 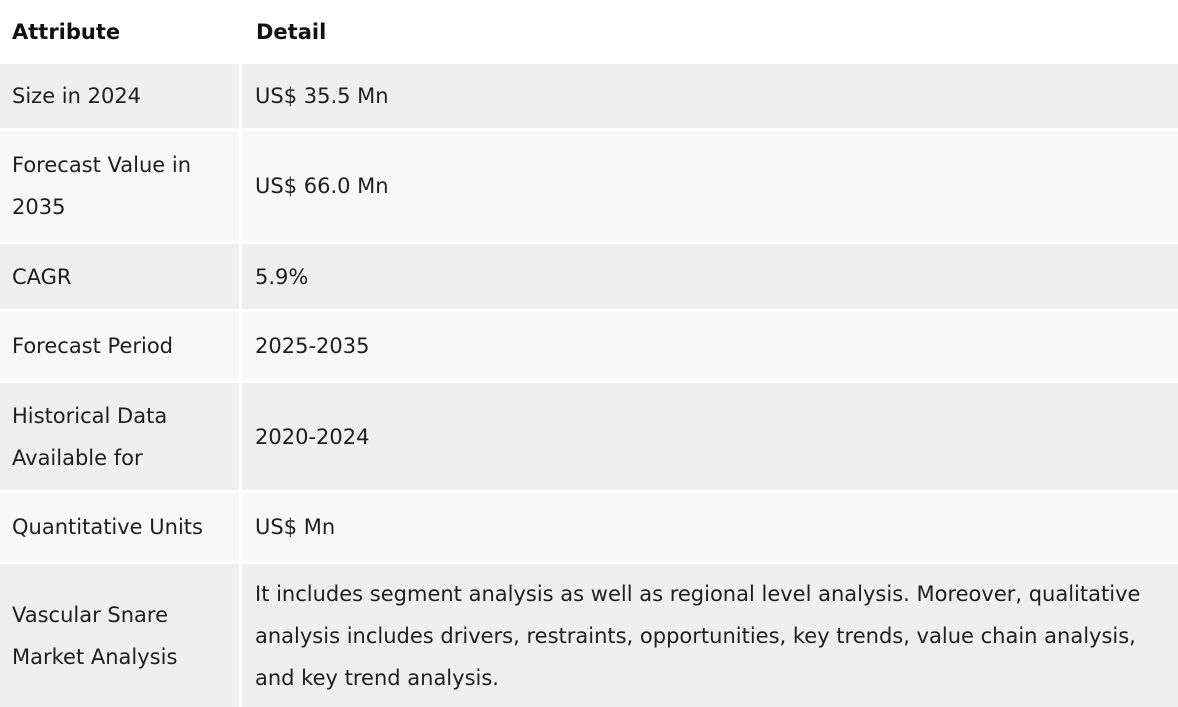 I want to click on detail-cell: US$ 35.5 Mn, so click(x=710, y=97).